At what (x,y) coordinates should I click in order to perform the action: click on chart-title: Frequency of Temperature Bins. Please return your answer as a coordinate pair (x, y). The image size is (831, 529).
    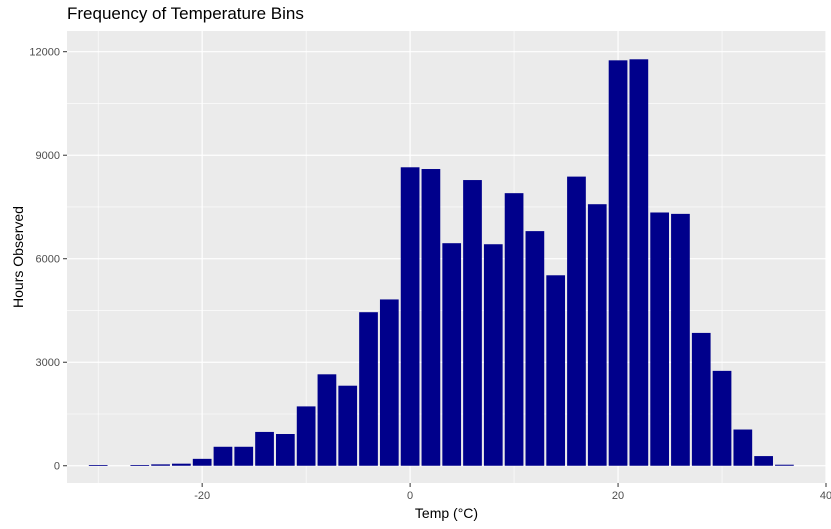
    Looking at the image, I should click on (185, 13).